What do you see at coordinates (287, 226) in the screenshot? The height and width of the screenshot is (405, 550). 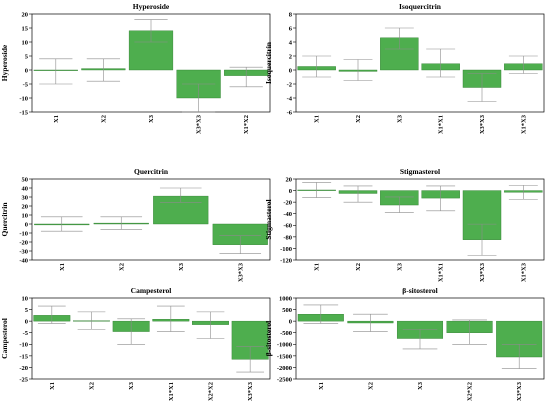 I see `y-tick-label: -60` at bounding box center [287, 226].